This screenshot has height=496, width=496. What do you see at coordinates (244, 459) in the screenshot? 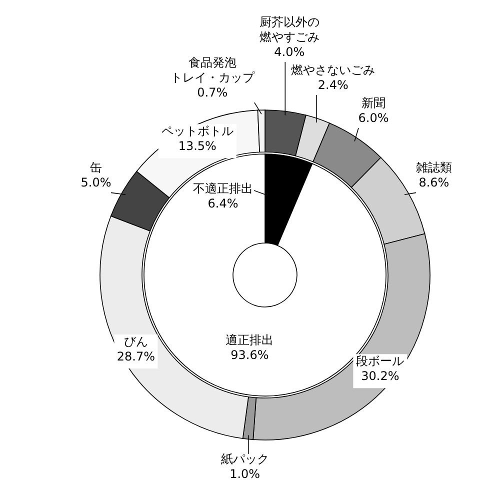
I see `slice-label: 紙パック` at bounding box center [244, 459].